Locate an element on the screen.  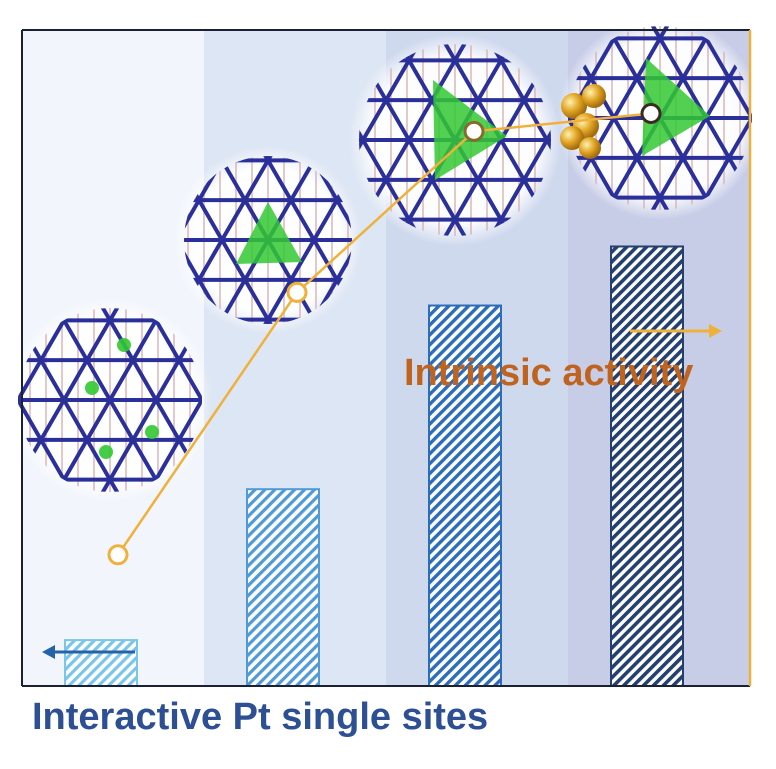
left-axis-arrow is located at coordinates (88, 652).